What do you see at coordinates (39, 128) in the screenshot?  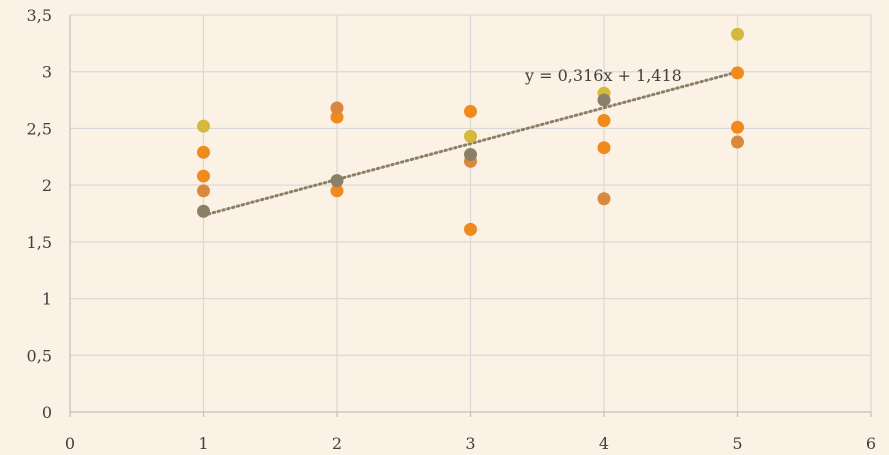 I see `y-tick-label: 2,5` at bounding box center [39, 128].